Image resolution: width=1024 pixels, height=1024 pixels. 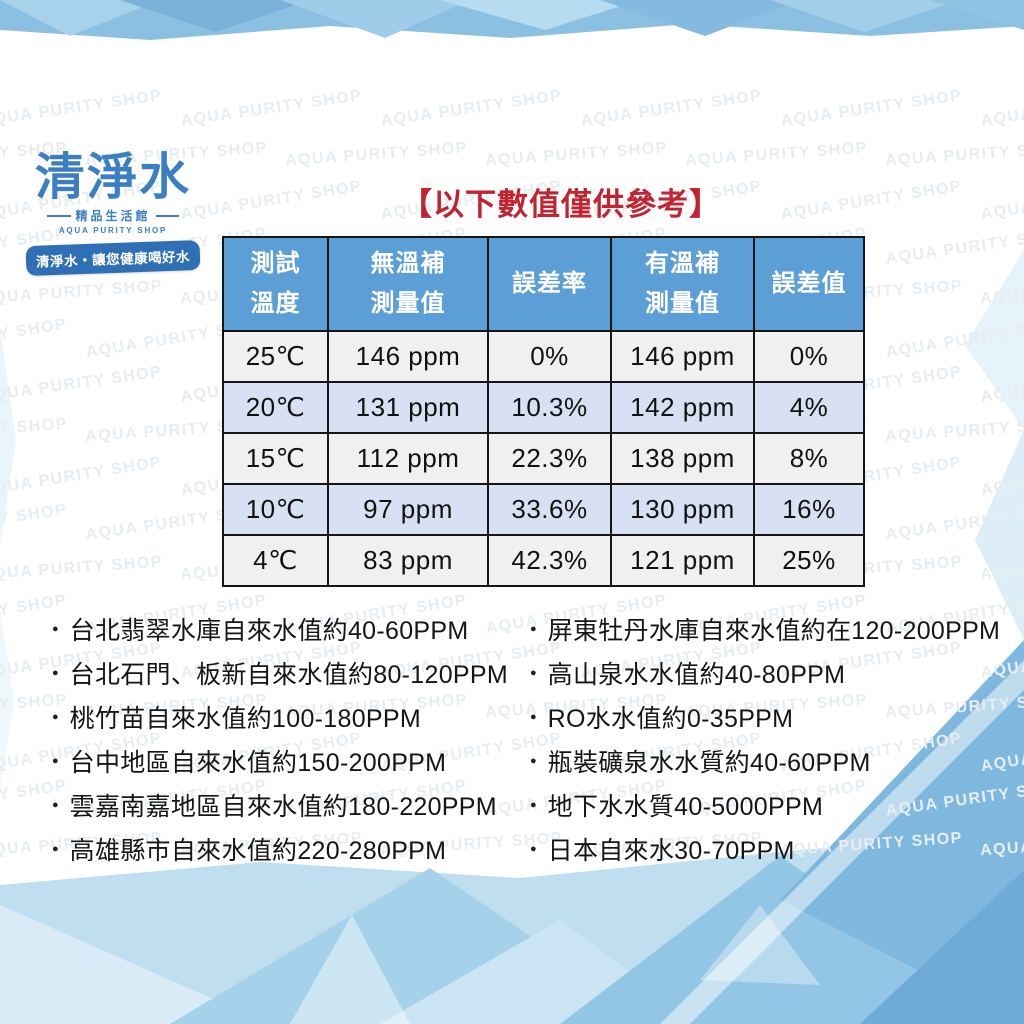 I want to click on brand-logo: 清淨水 精品生活館 AQUA PURITY SHOP 清淨水・讓您健康喝好水, so click(x=113, y=213).